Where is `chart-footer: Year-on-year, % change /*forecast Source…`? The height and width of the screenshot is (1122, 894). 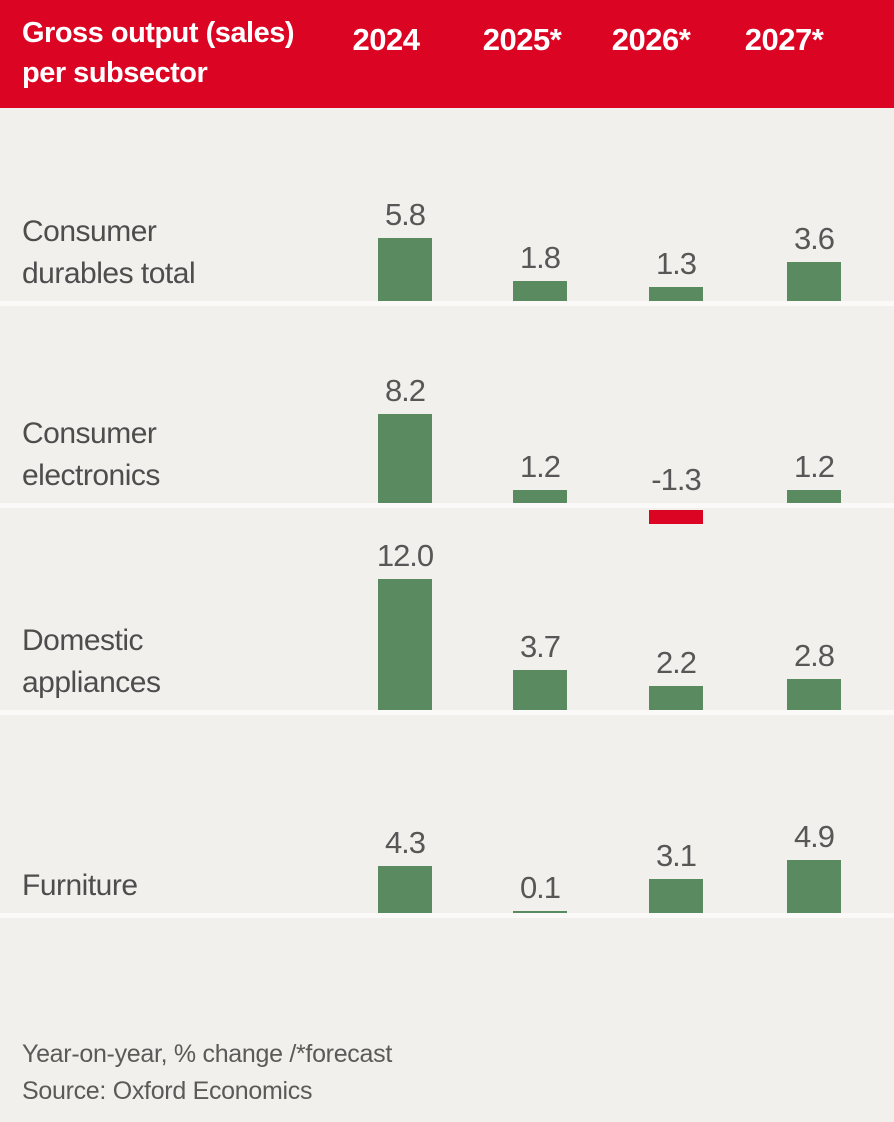
chart-footer: Year-on-year, % change /*forecast Source… is located at coordinates (207, 1073).